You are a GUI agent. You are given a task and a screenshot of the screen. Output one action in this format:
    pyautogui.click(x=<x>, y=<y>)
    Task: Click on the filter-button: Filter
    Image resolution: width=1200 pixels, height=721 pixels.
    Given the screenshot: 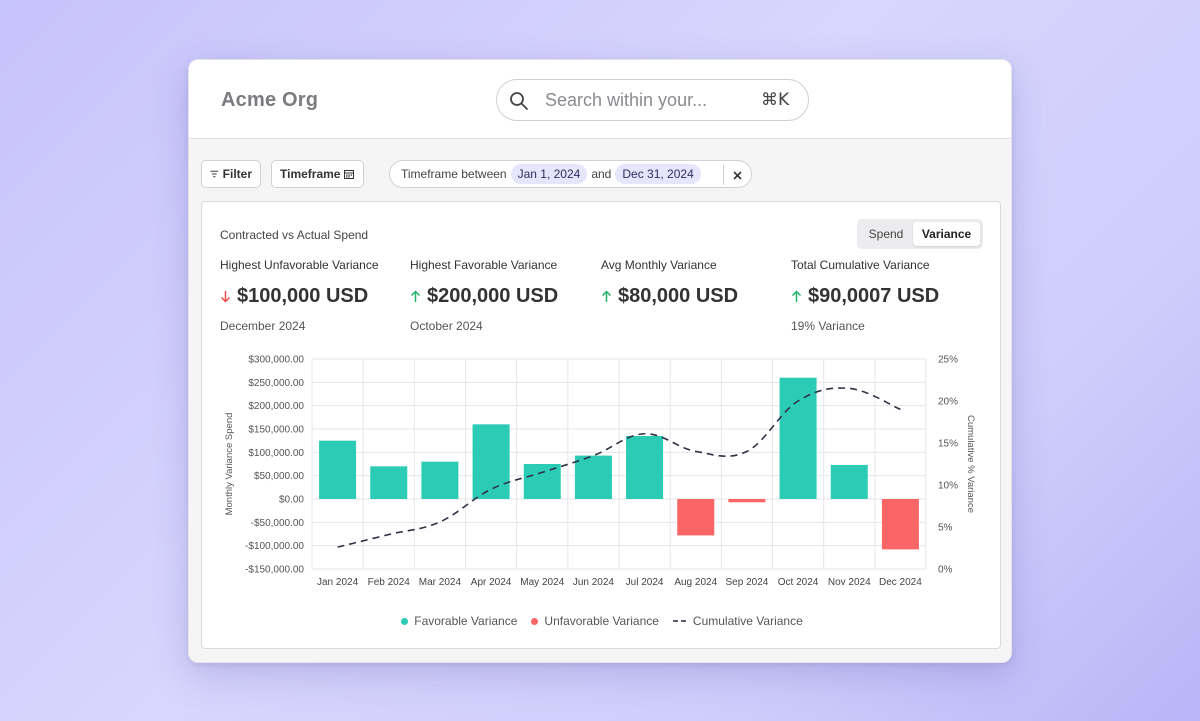 What is the action you would take?
    pyautogui.click(x=231, y=174)
    